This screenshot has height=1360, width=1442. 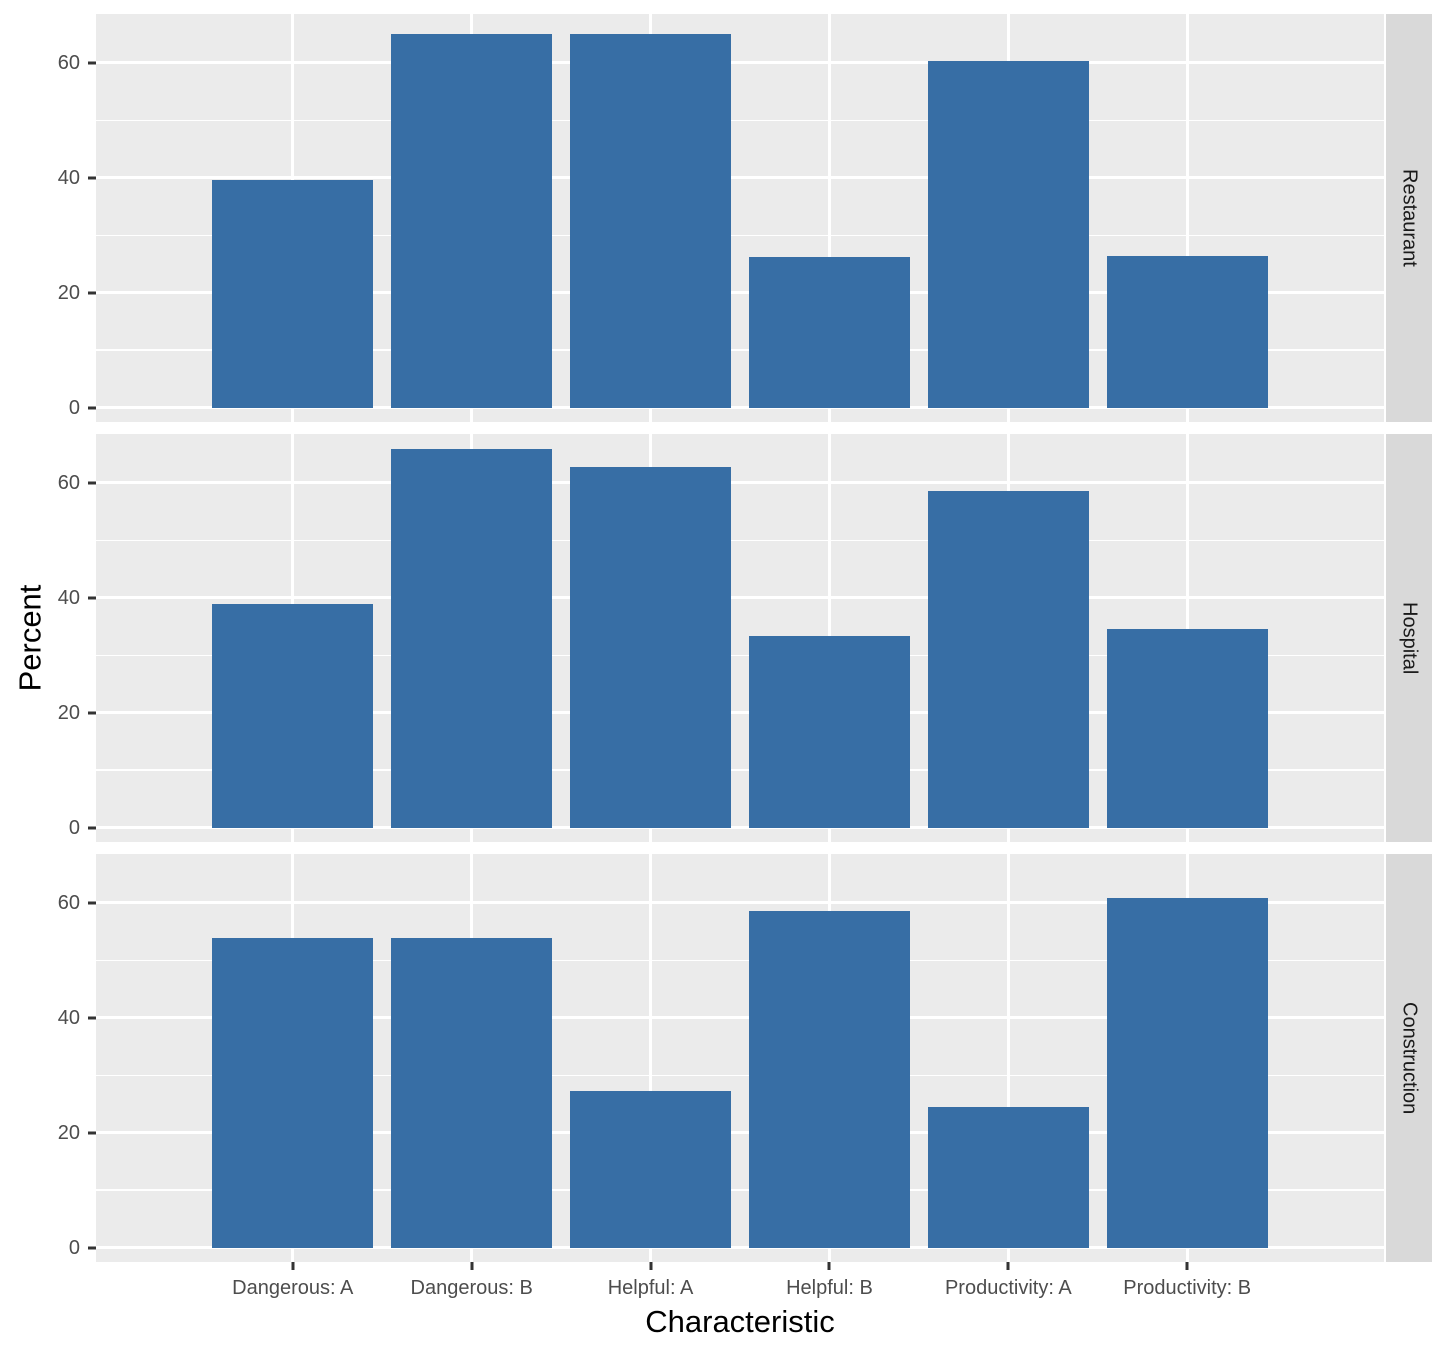 What do you see at coordinates (1008, 1288) in the screenshot?
I see `x-tick-label: Productivity: A` at bounding box center [1008, 1288].